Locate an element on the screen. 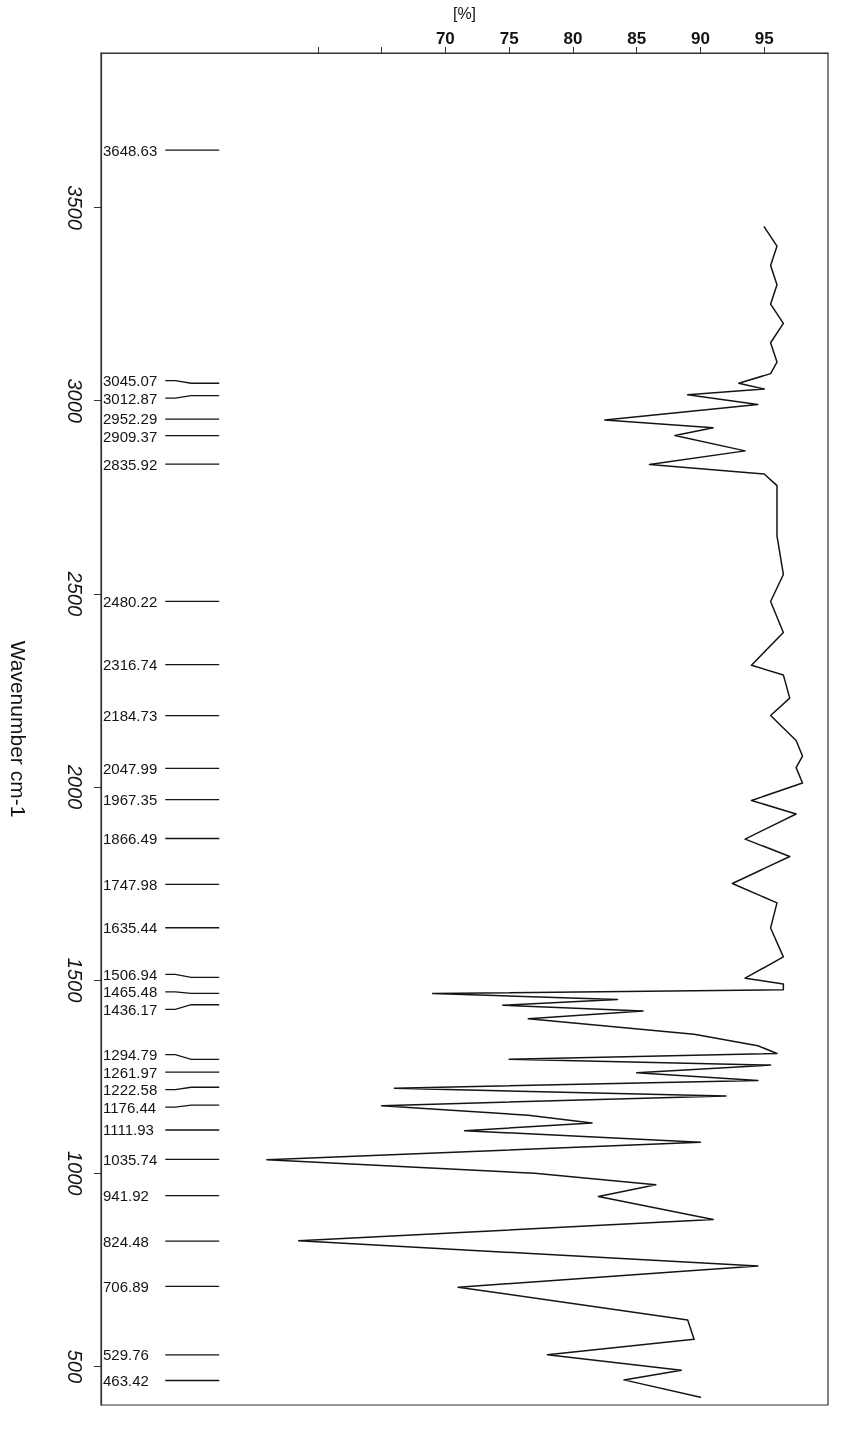 The height and width of the screenshot is (1436, 868). ref-line-label: 1747.98 is located at coordinates (130, 884).